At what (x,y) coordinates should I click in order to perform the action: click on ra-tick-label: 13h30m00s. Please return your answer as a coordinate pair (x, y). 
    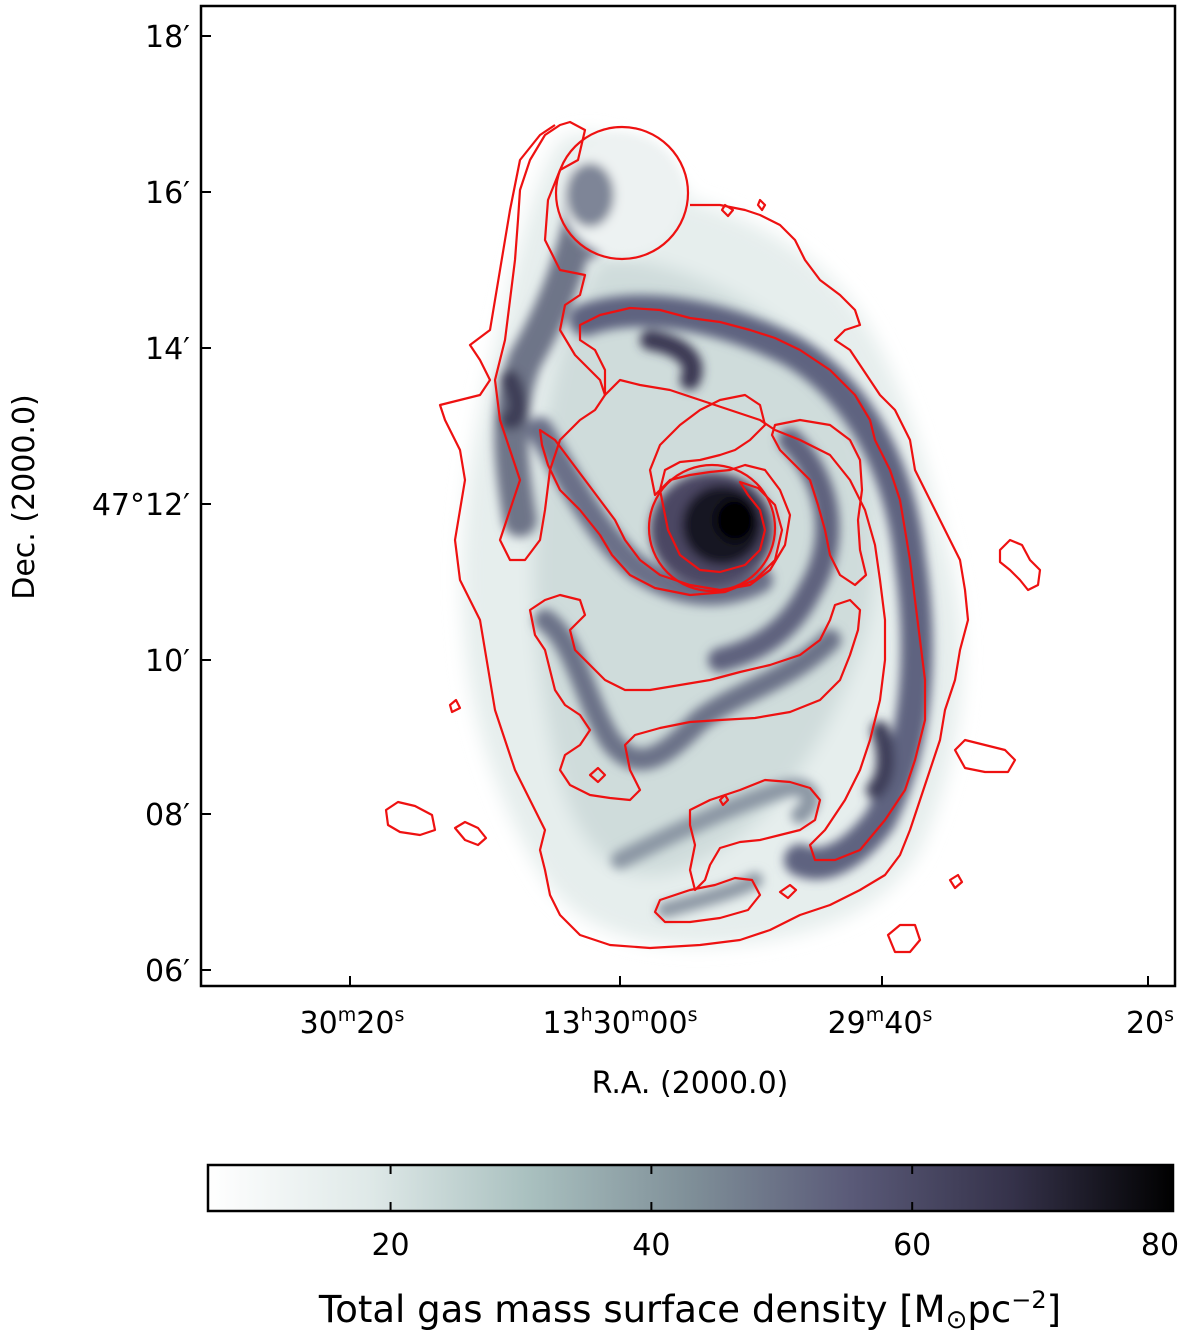
    Looking at the image, I should click on (619, 1022).